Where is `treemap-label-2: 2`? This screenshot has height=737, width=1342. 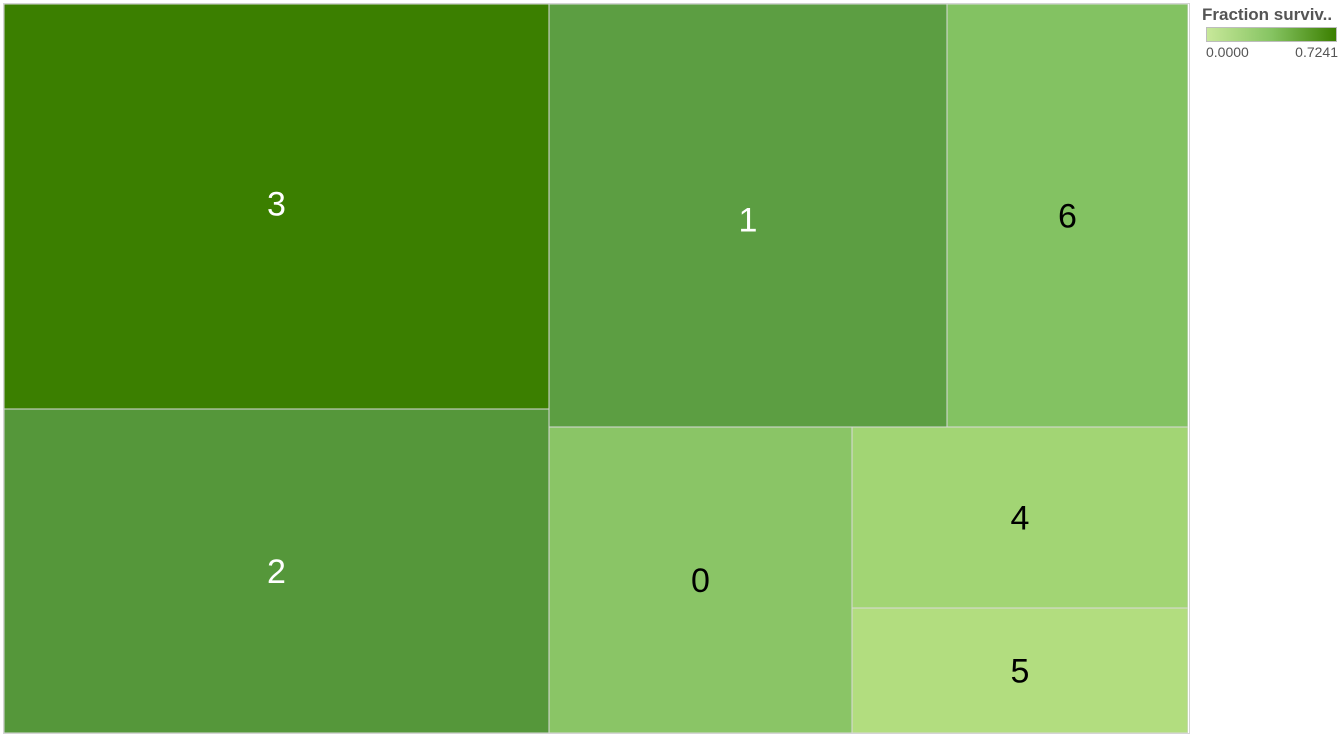 treemap-label-2: 2 is located at coordinates (276, 572).